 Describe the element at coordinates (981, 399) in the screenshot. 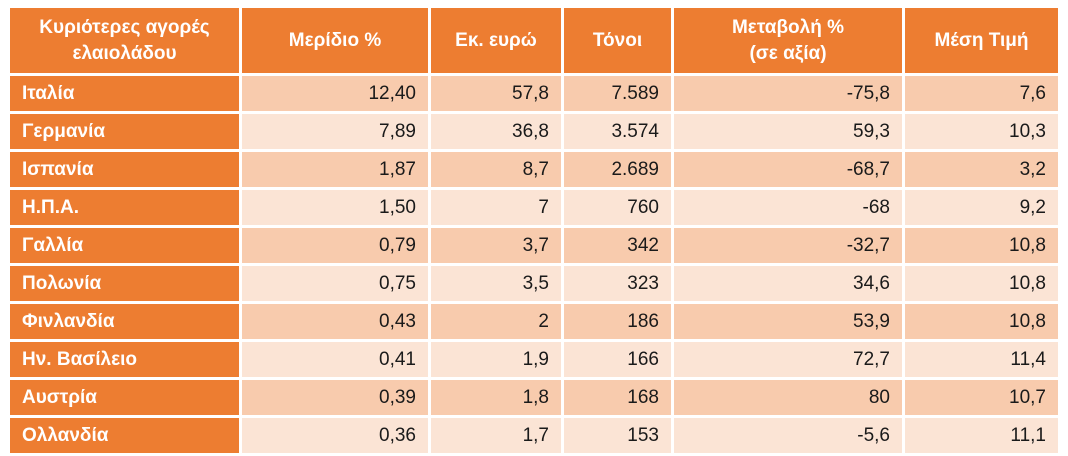

I see `avg-price-cell: 10,7` at that location.